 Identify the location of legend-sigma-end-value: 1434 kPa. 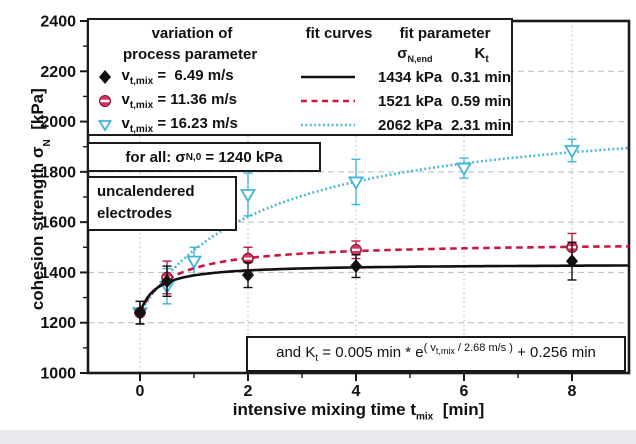
(410, 77).